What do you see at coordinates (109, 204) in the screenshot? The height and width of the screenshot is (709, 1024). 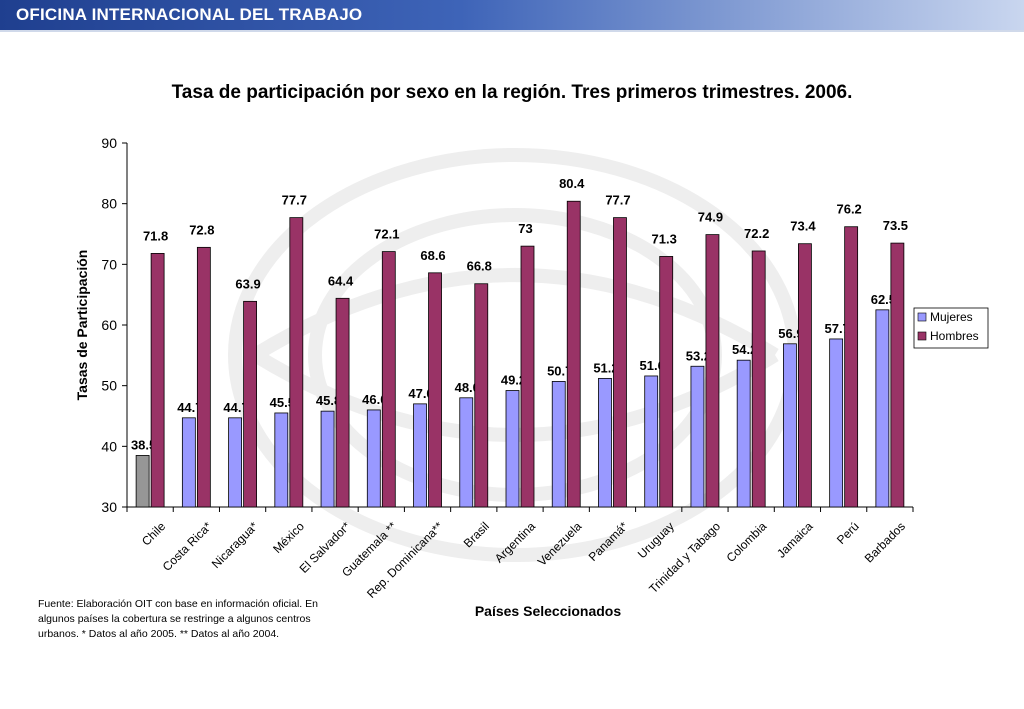 I see `y-tick-label: 80` at bounding box center [109, 204].